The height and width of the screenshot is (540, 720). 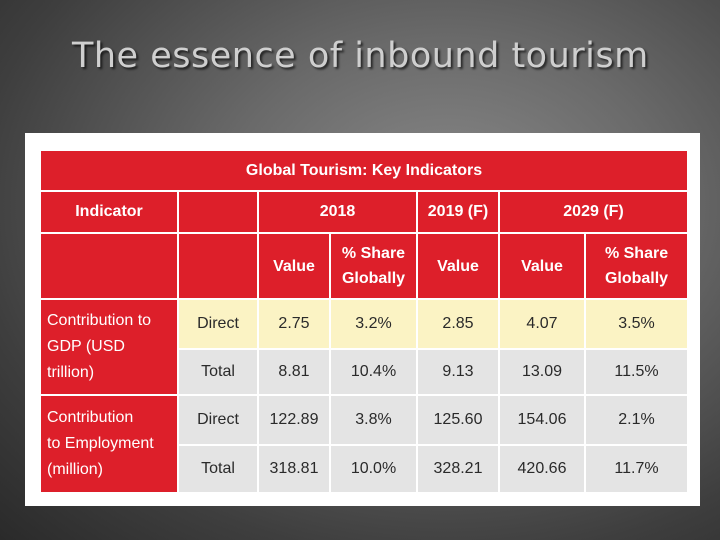 I want to click on table-cell: 2.1%, so click(x=636, y=420).